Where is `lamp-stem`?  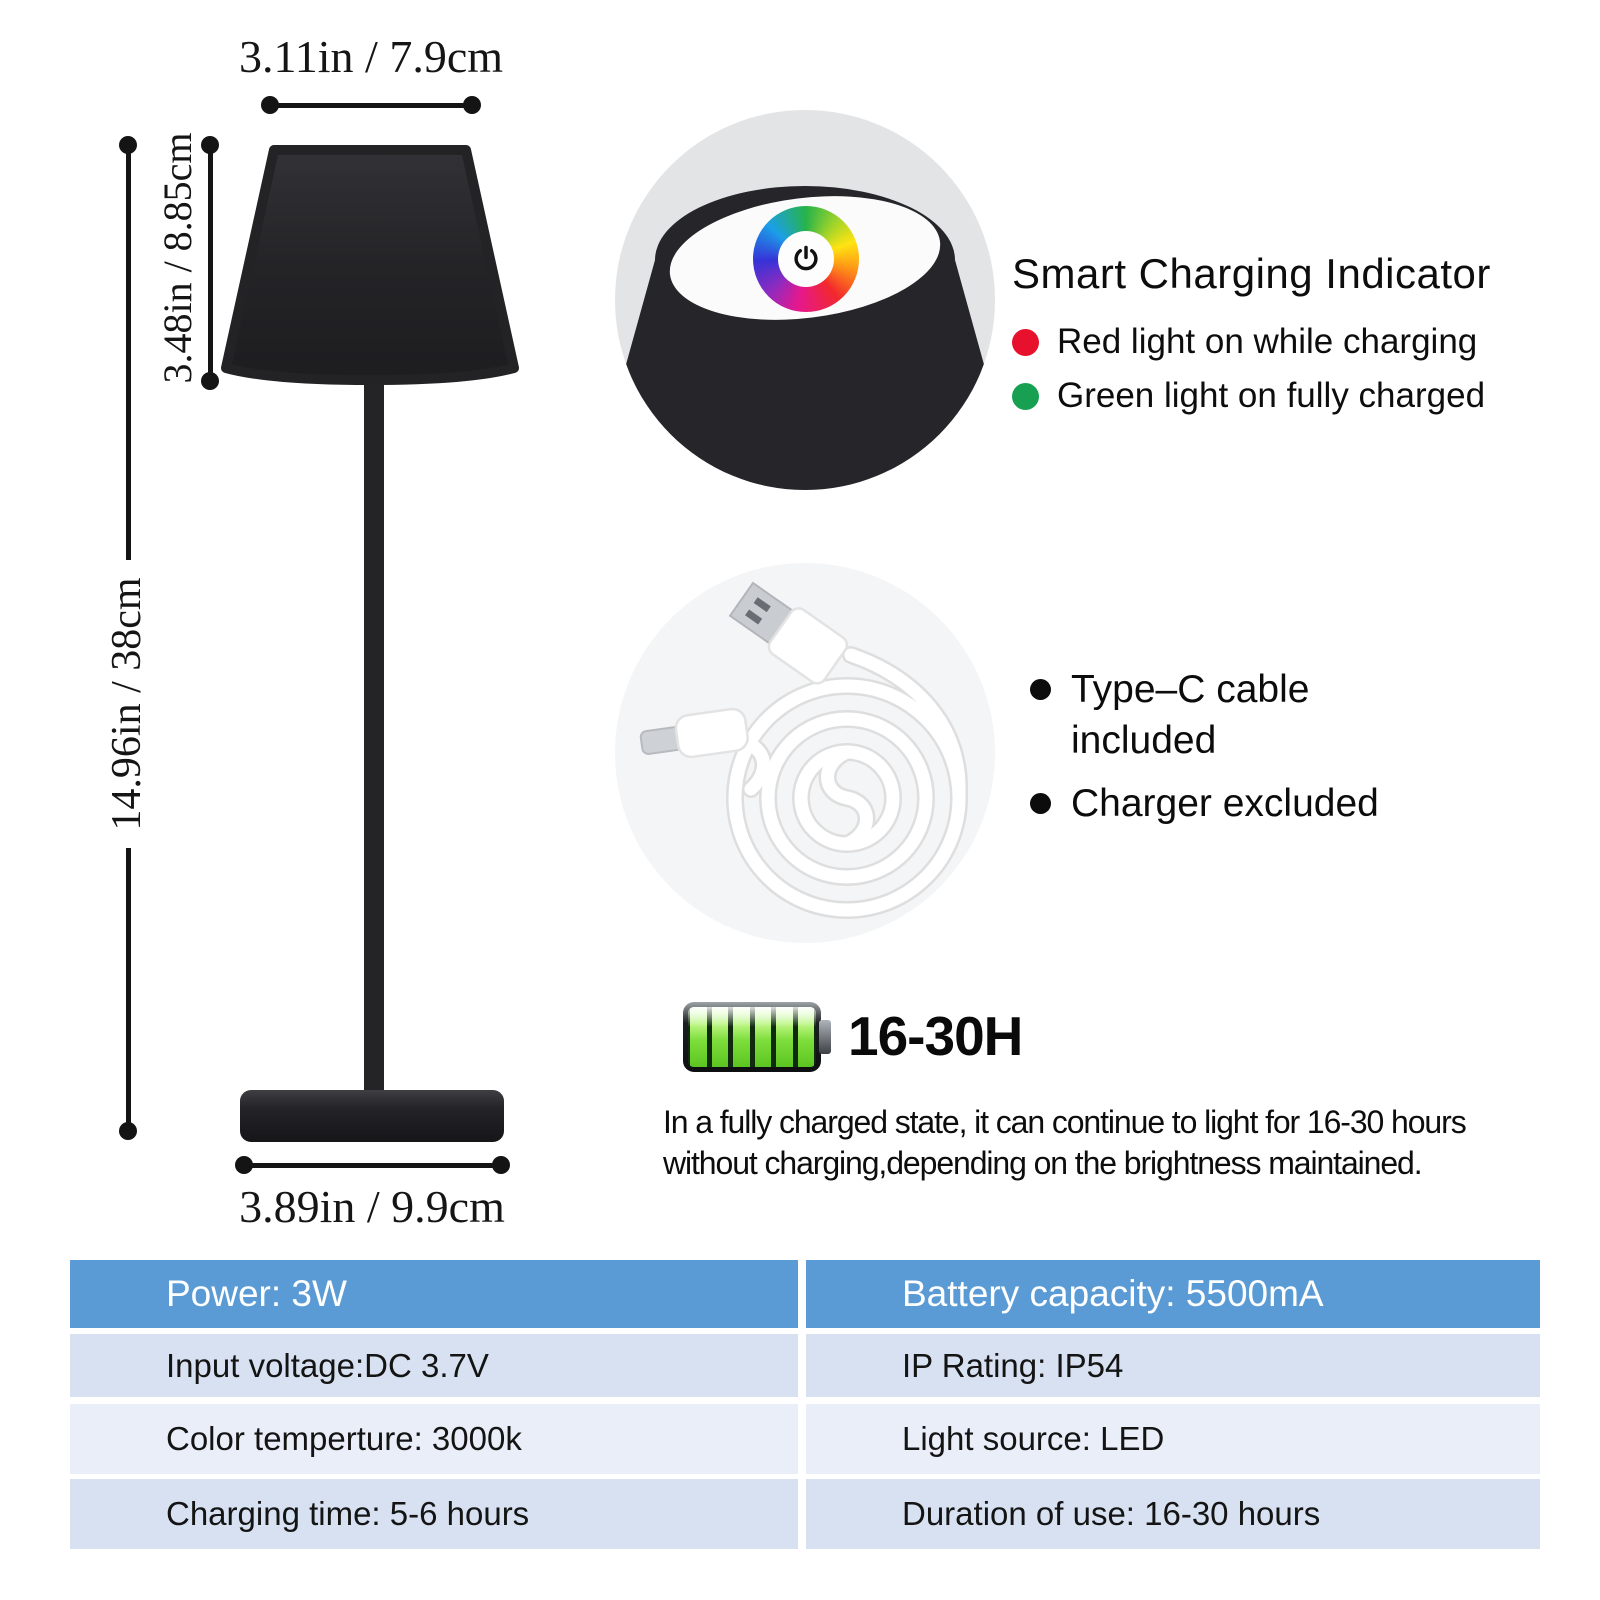
lamp-stem is located at coordinates (374, 732).